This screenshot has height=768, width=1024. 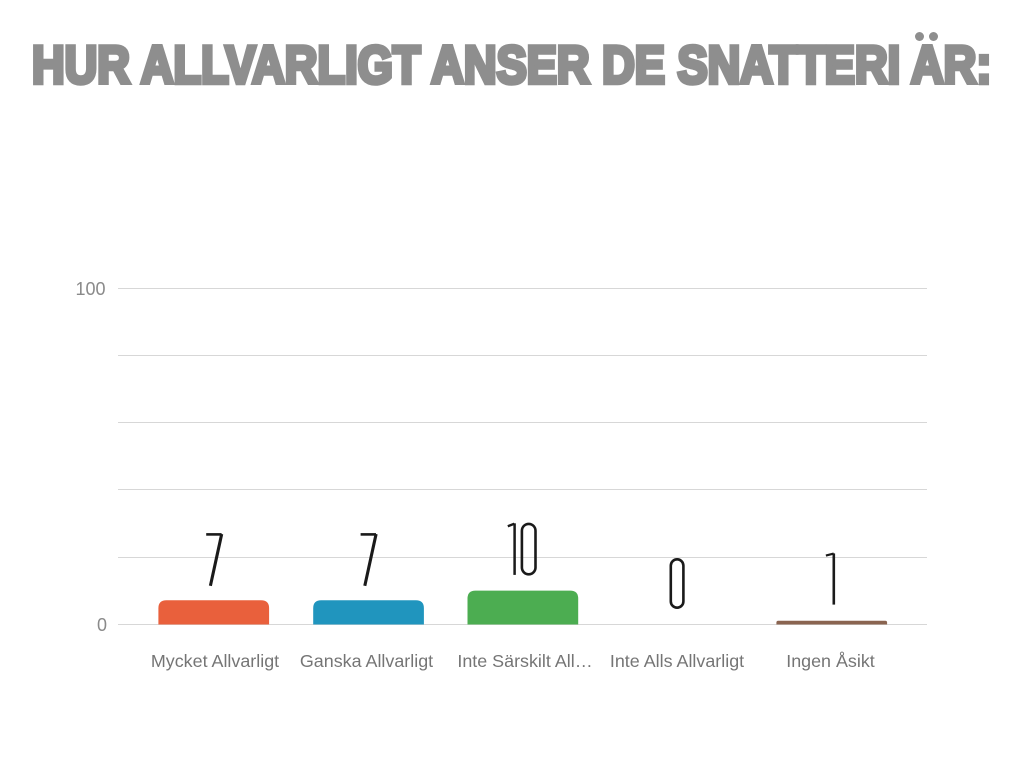 I want to click on svg-text: 100, so click(x=90, y=289).